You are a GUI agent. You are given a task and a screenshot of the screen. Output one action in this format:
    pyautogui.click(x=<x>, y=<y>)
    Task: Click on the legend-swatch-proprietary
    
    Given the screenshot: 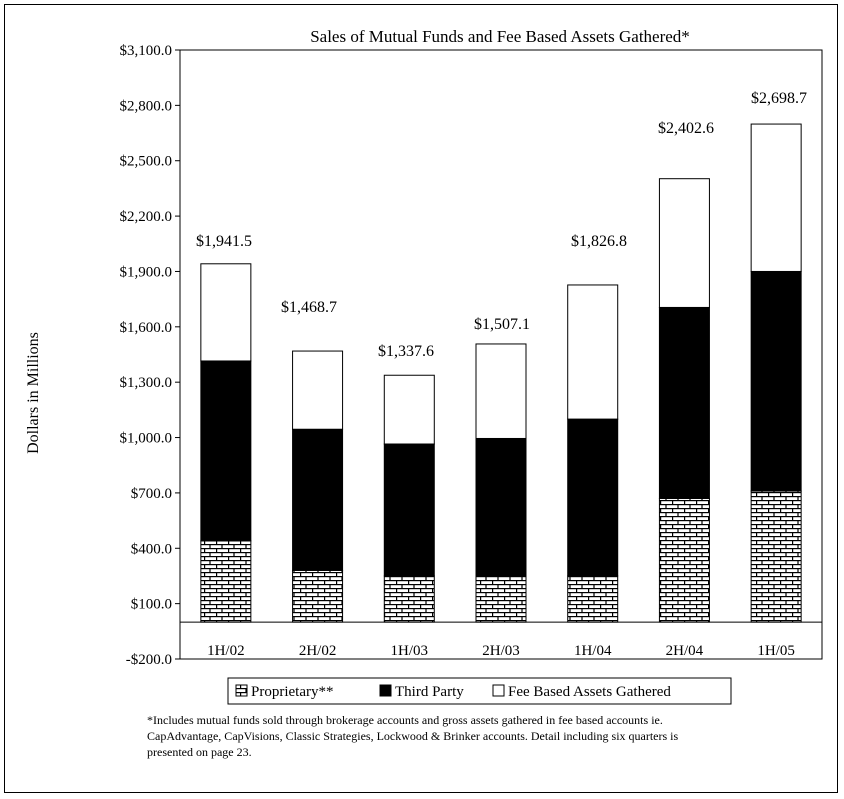 What is the action you would take?
    pyautogui.click(x=241, y=690)
    